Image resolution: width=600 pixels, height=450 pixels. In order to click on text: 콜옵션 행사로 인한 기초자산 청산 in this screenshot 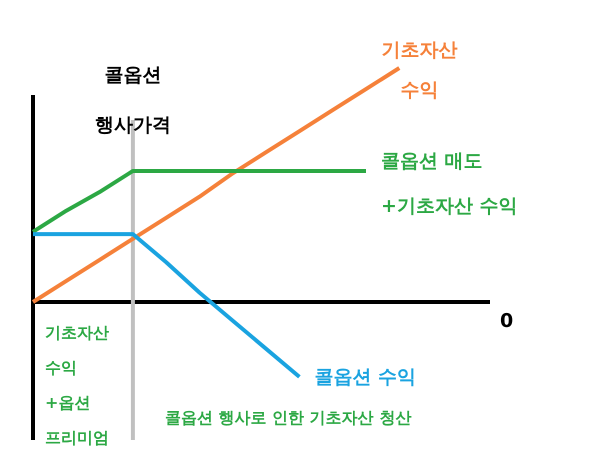, I will do `click(288, 417)`.